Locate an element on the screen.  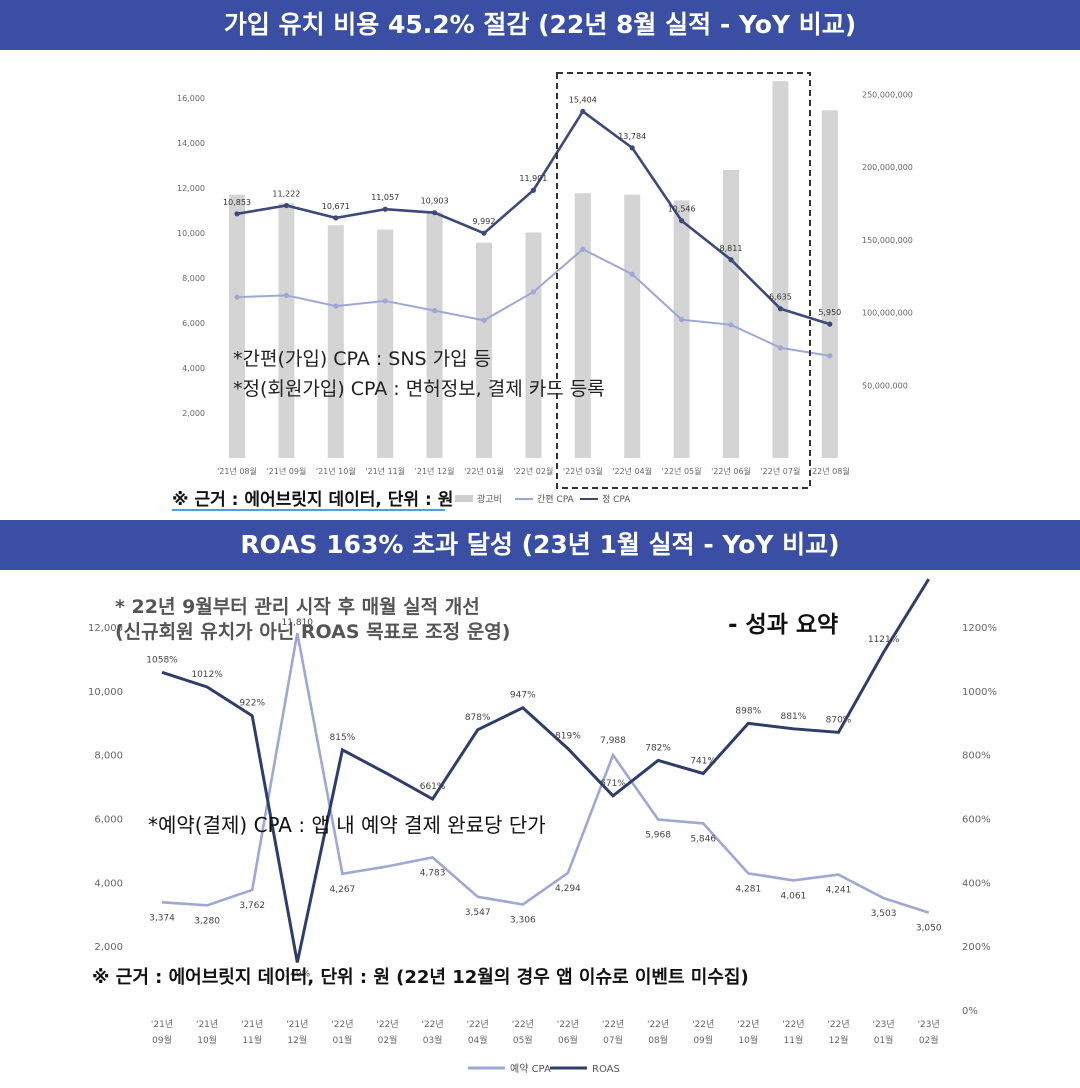
chart1-left-tick-label: 10,000 is located at coordinates (191, 233).